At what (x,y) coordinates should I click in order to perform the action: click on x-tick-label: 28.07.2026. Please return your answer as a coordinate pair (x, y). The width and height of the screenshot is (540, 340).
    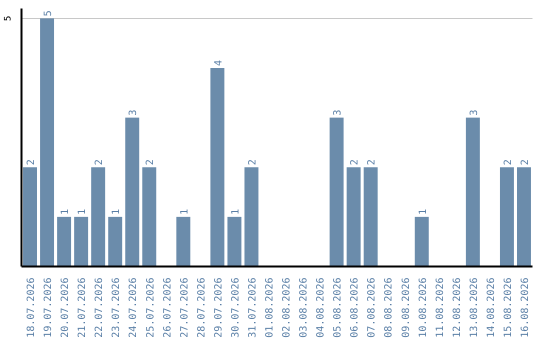
    Looking at the image, I should click on (202, 307).